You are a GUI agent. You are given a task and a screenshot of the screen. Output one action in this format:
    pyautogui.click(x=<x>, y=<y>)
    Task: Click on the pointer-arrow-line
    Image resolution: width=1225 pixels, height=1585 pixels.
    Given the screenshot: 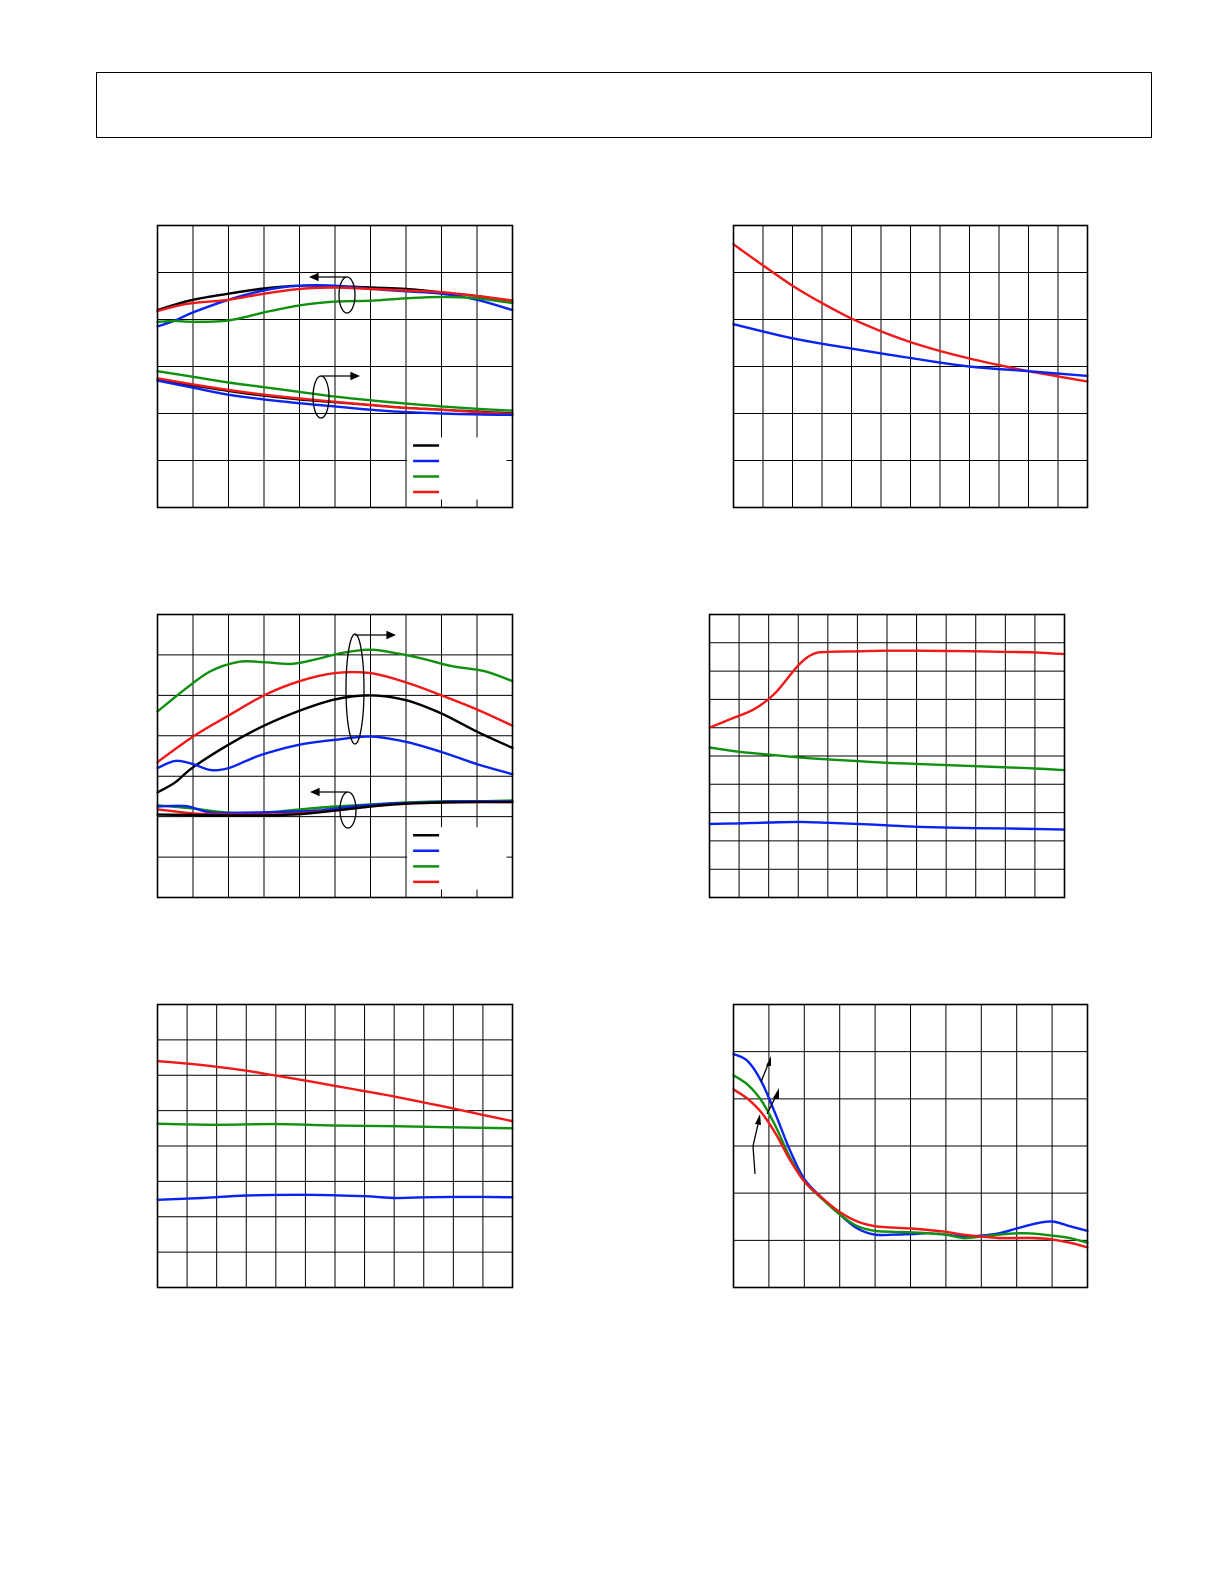 What is the action you would take?
    pyautogui.click(x=756, y=1147)
    